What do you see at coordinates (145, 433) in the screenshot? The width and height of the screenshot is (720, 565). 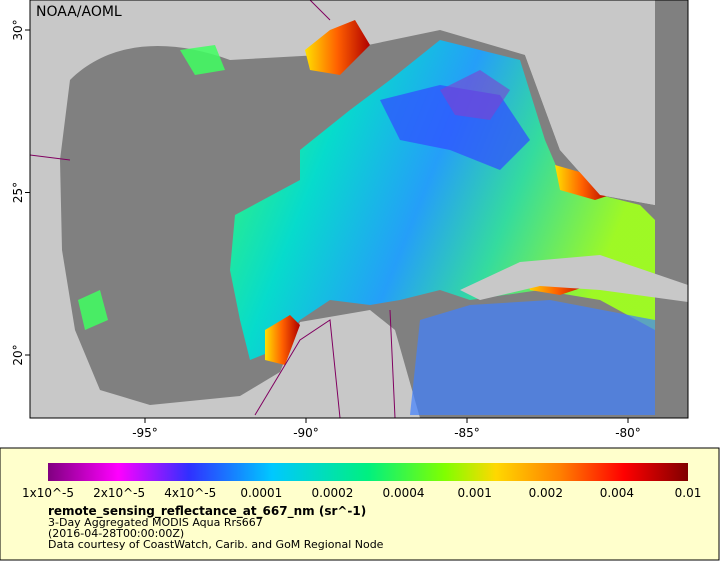 I see `lon-tick-label: -95°` at bounding box center [145, 433].